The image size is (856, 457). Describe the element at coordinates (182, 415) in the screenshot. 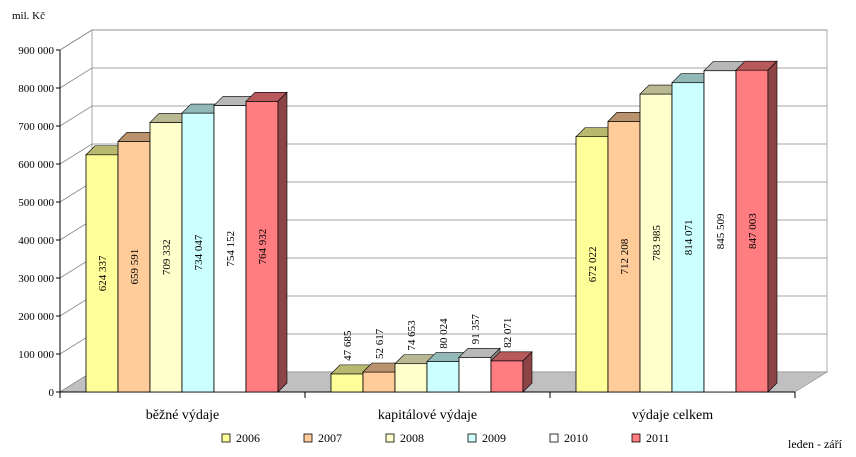

I see `x-category-label: běžné výdaje` at that location.